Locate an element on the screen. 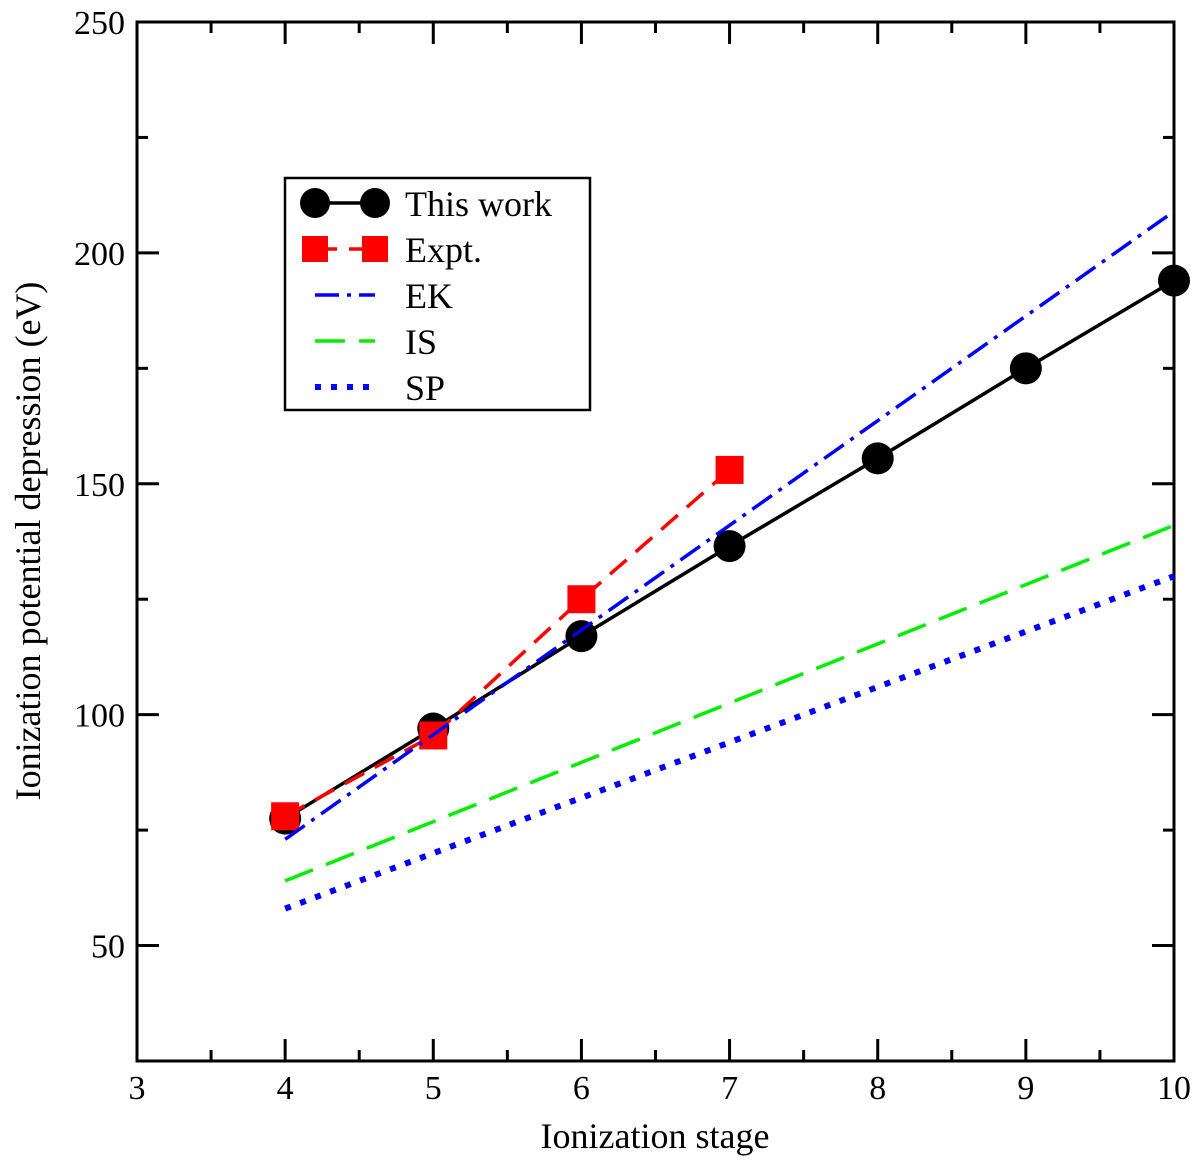 The width and height of the screenshot is (1200, 1162). series-expt is located at coordinates (507, 643).